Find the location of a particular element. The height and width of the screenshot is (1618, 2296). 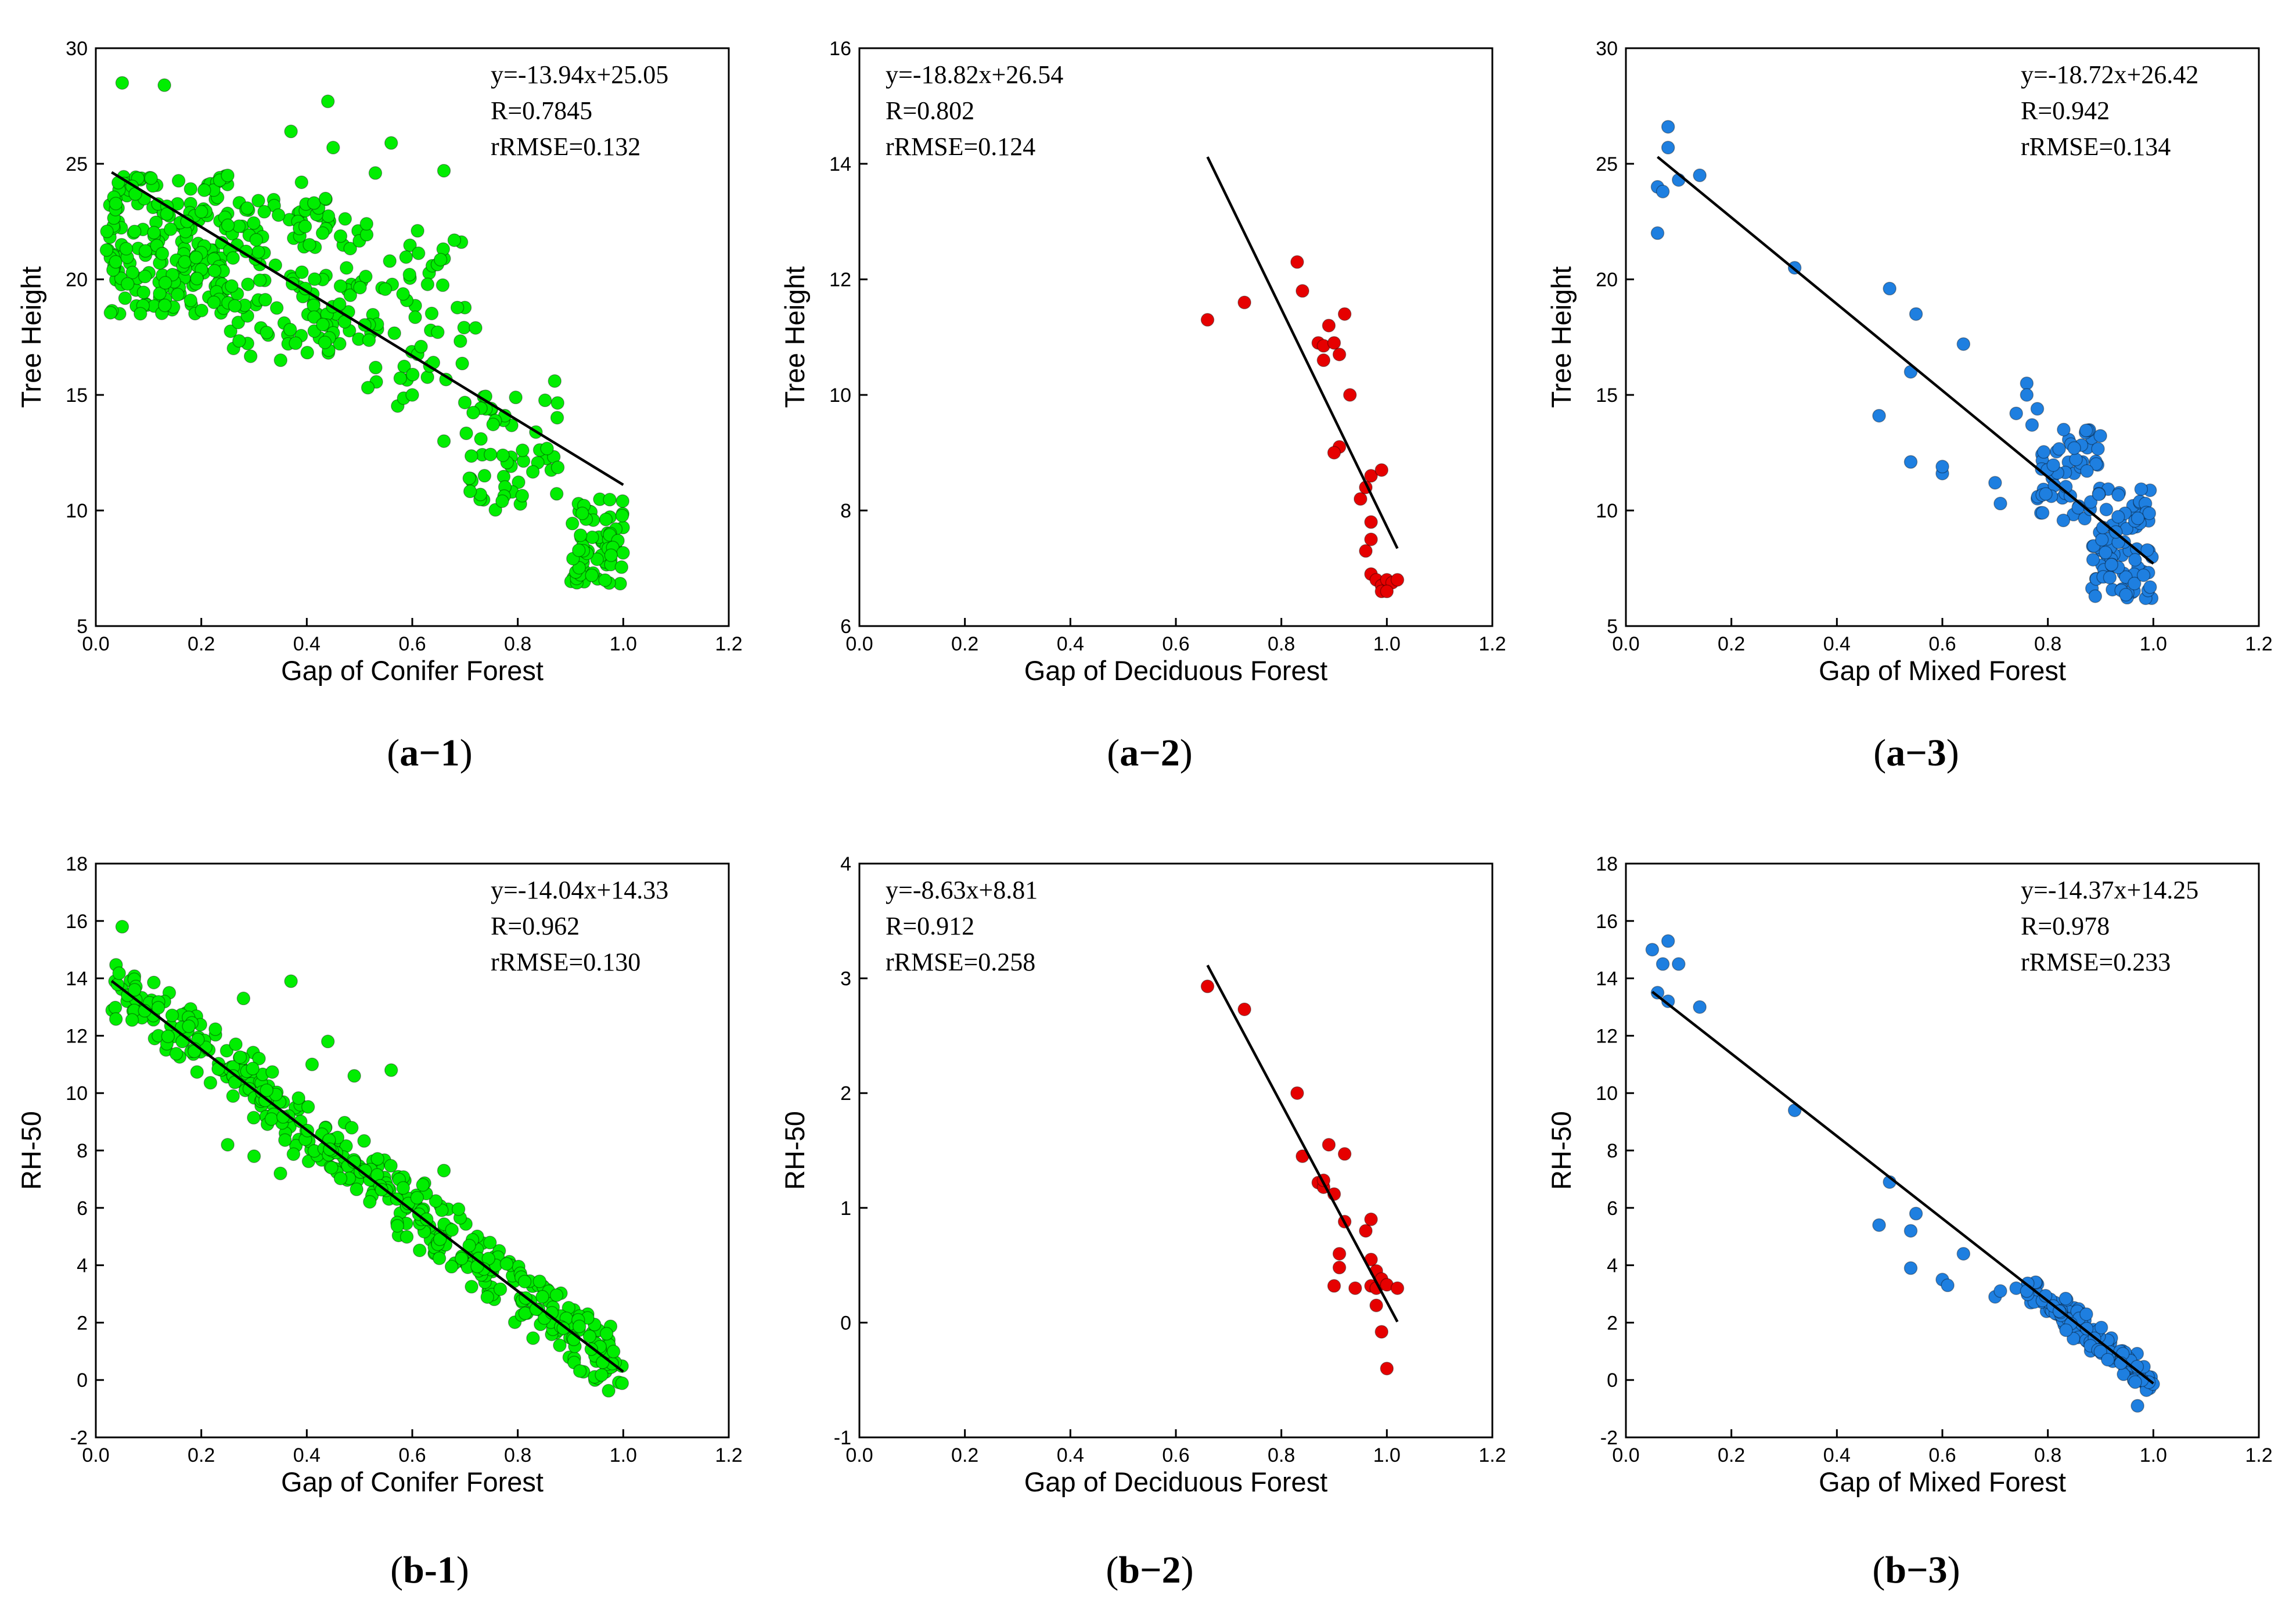

caption-label: a−3 is located at coordinates (1916, 753).